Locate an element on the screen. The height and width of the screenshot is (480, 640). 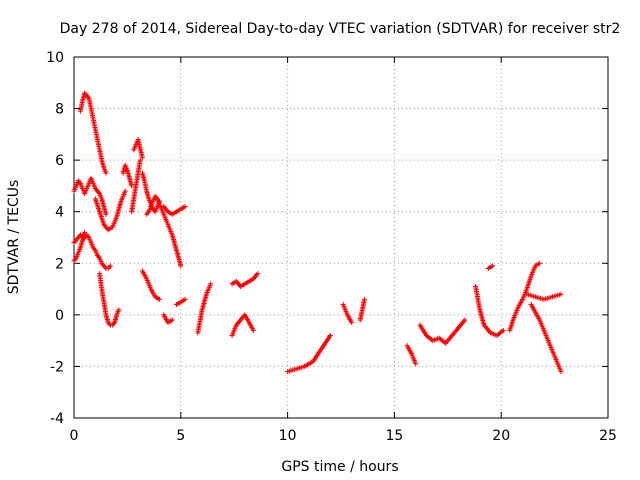
y-axis-label: SDTVAR / TECUs is located at coordinates (14, 237).